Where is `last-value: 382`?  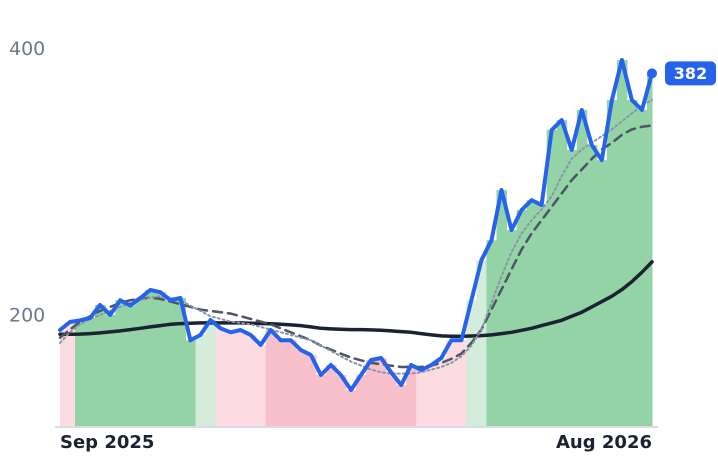
last-value: 382 is located at coordinates (690, 73).